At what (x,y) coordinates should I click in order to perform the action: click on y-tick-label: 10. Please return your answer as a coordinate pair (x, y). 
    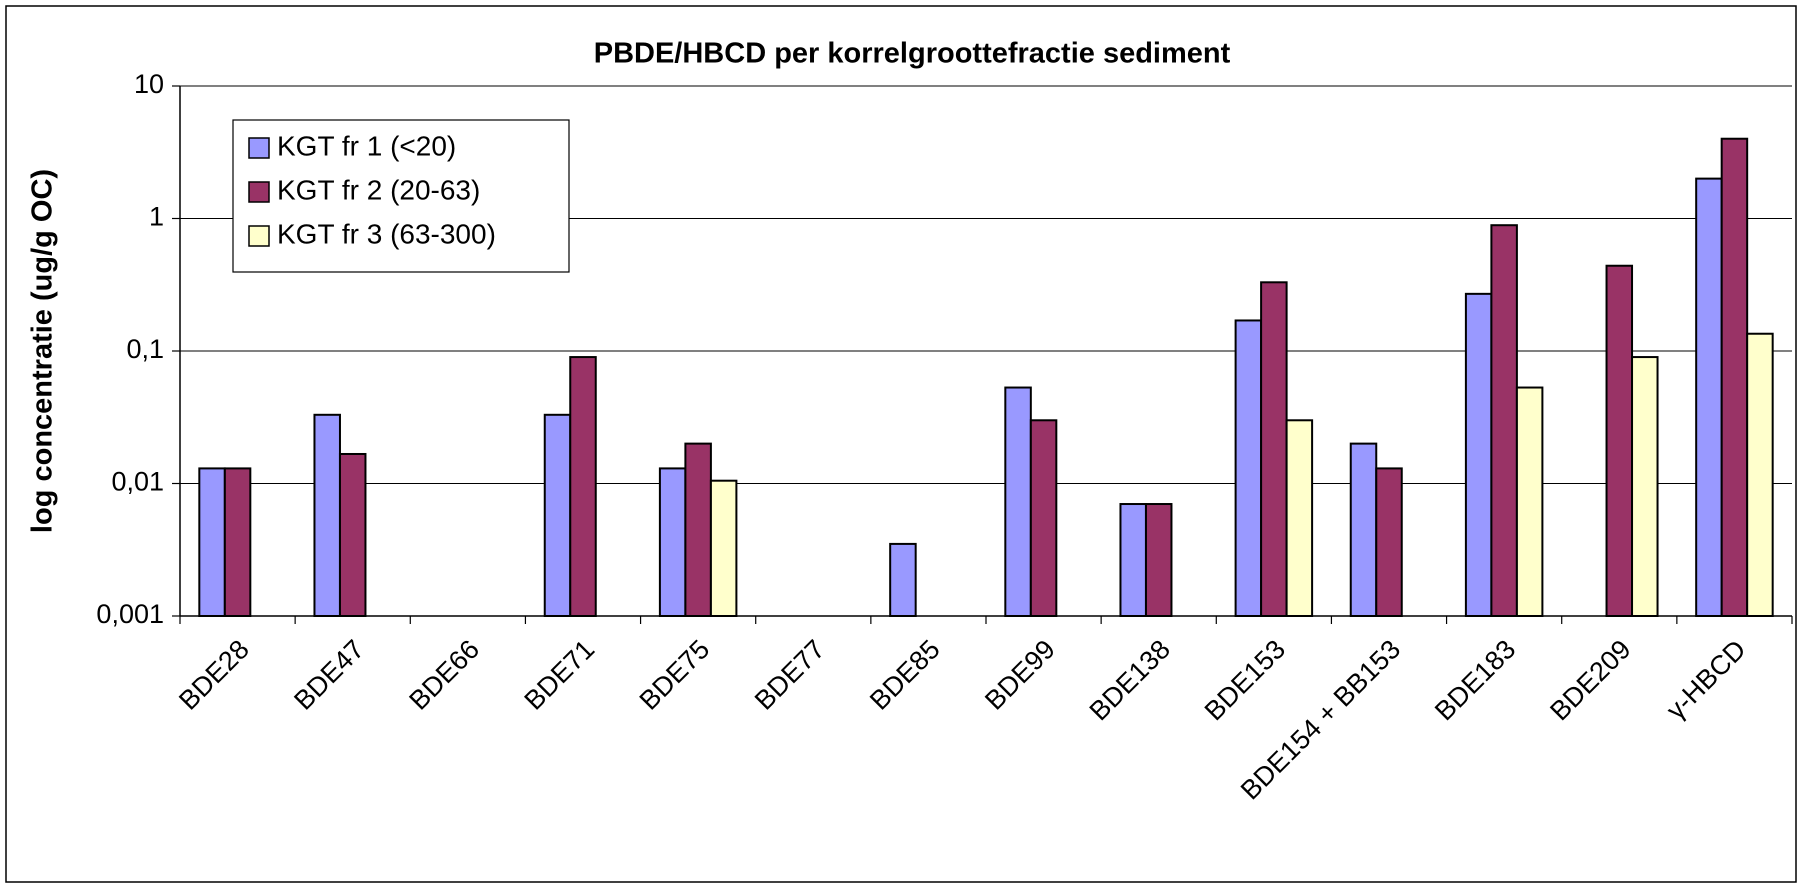
    Looking at the image, I should click on (149, 84).